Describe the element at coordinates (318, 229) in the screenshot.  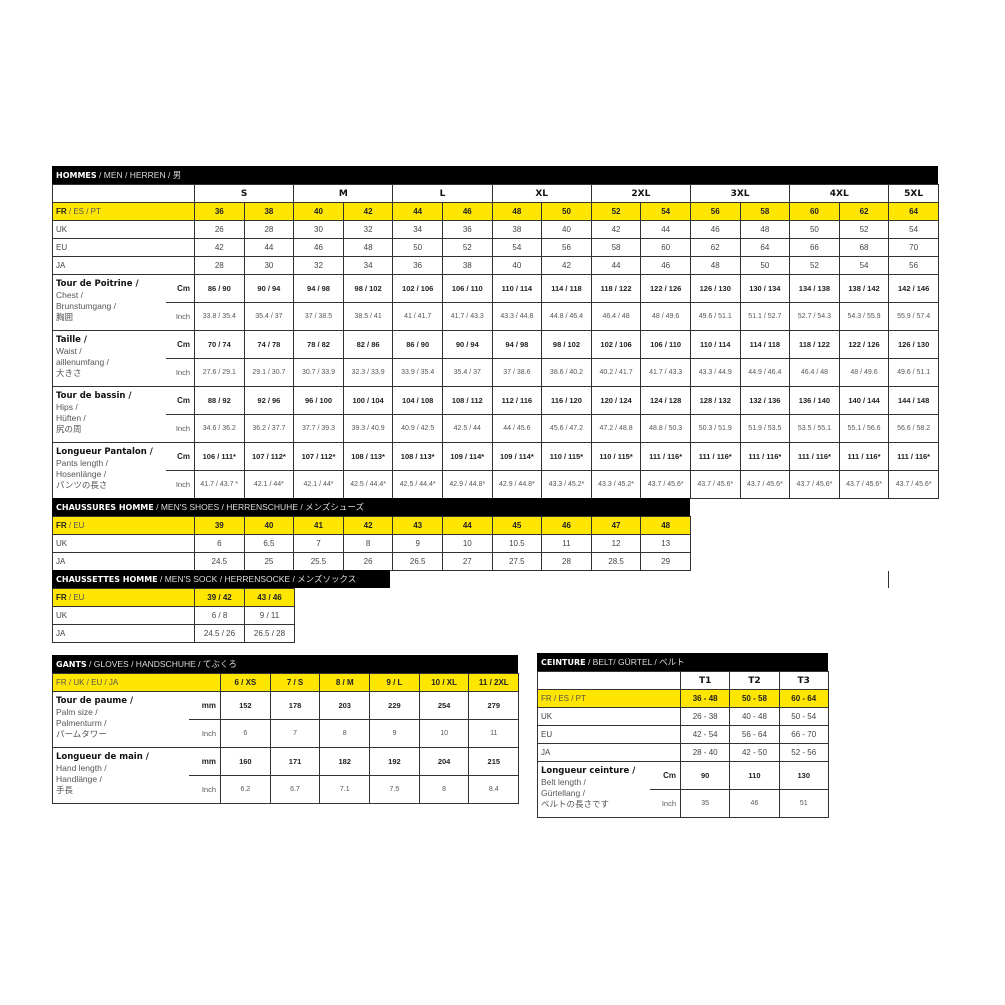
I see `cell-value: 30` at that location.